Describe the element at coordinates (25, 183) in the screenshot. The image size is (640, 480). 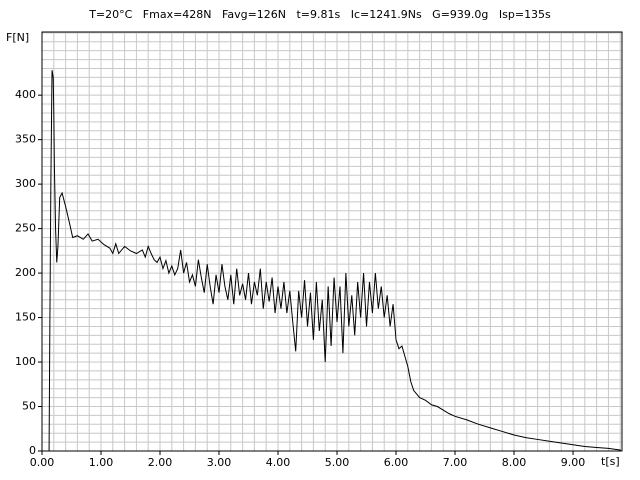
I see `y-tick-label: 300` at that location.